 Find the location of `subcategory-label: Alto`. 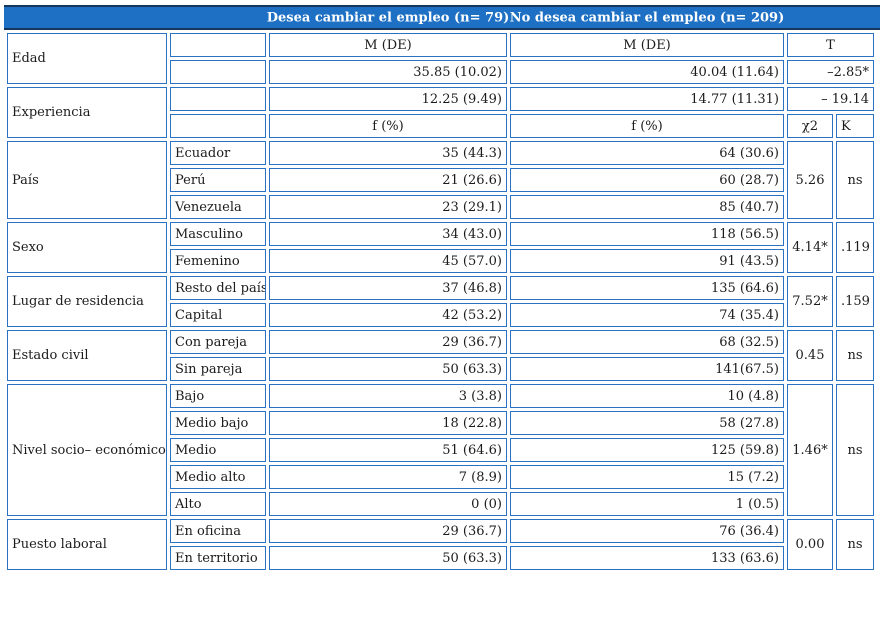

subcategory-label: Alto is located at coordinates (218, 504).